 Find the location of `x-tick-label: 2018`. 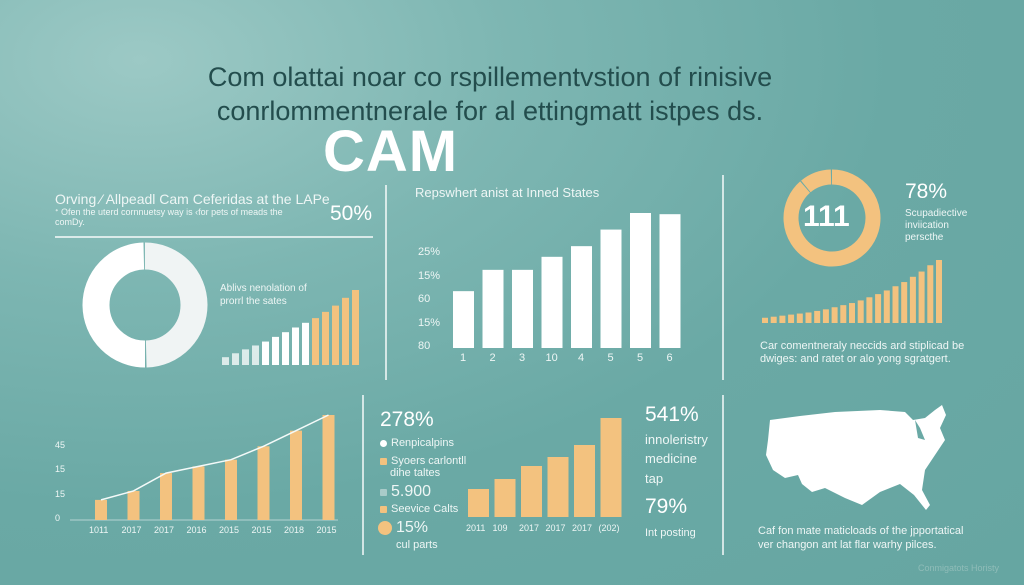

x-tick-label: 2018 is located at coordinates (294, 530).